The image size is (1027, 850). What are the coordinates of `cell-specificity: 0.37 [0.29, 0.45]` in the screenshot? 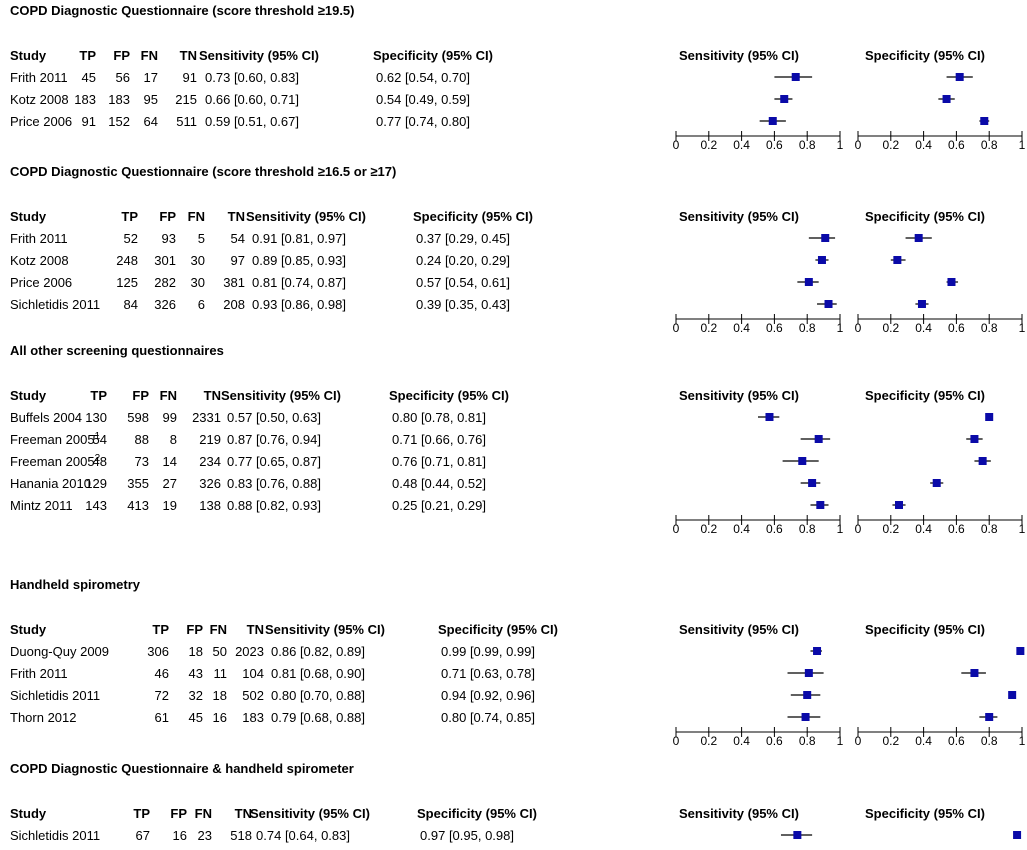 It's located at (463, 238).